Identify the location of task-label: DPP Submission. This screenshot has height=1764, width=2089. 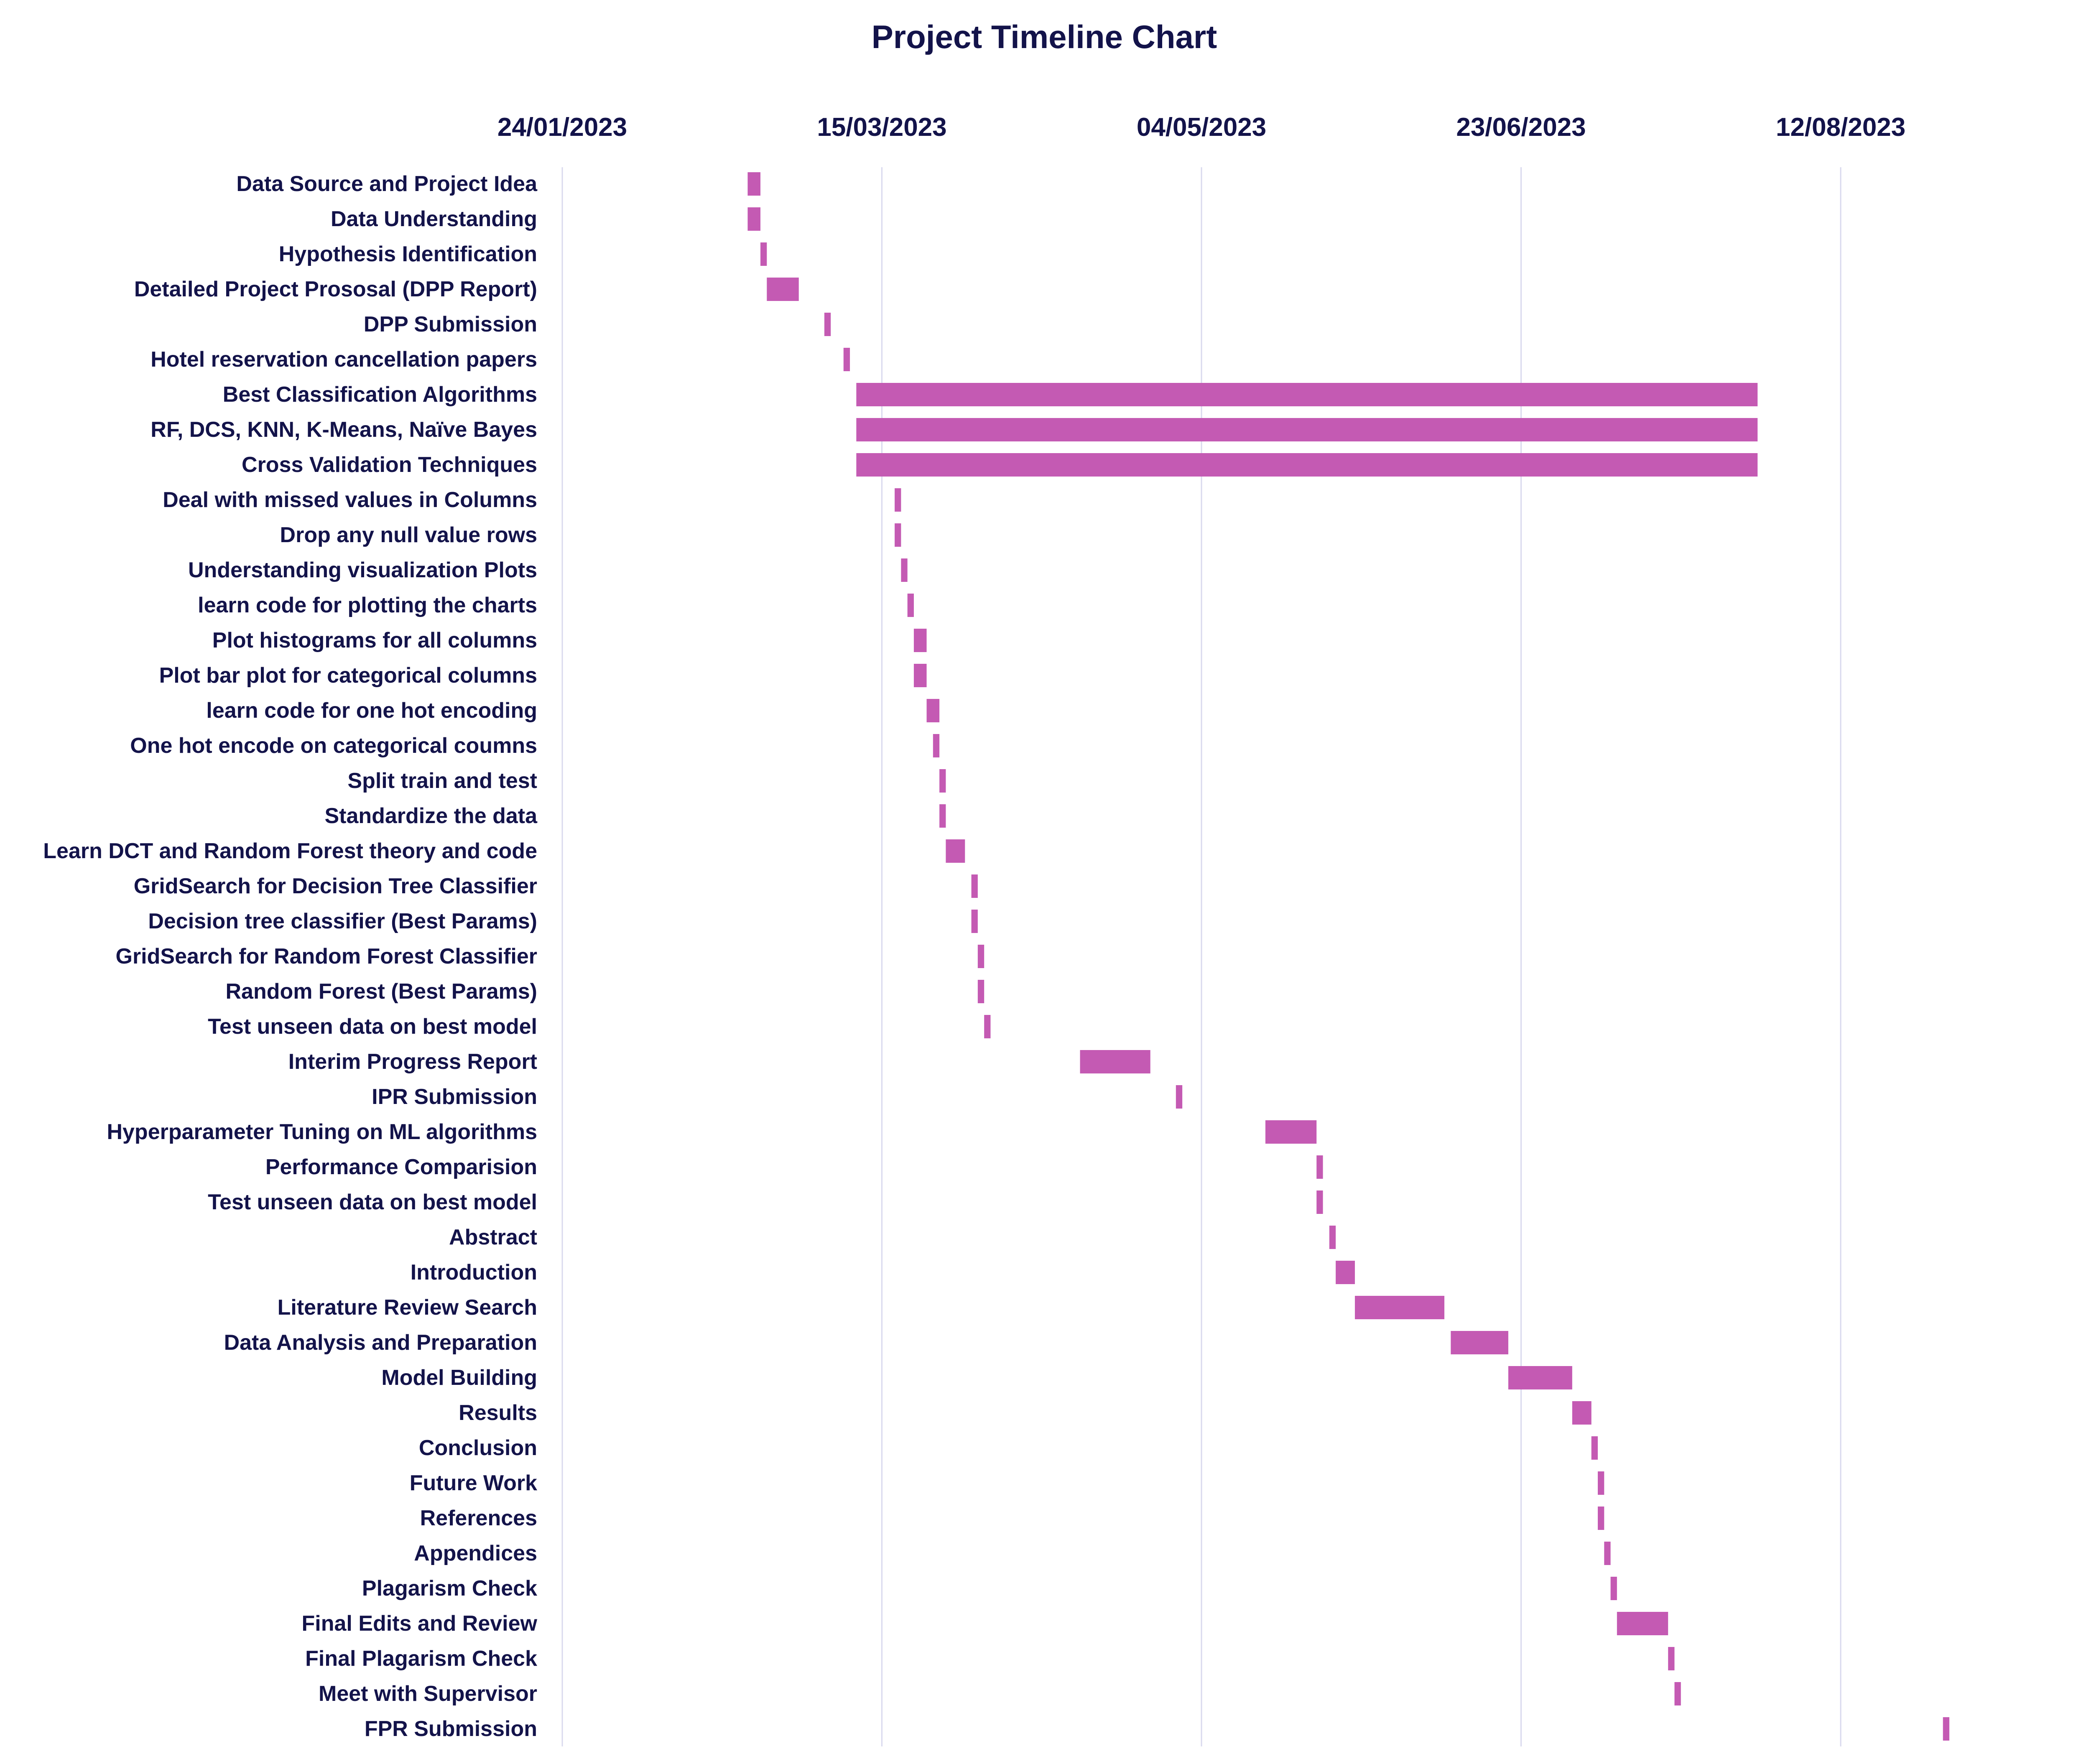
(450, 324).